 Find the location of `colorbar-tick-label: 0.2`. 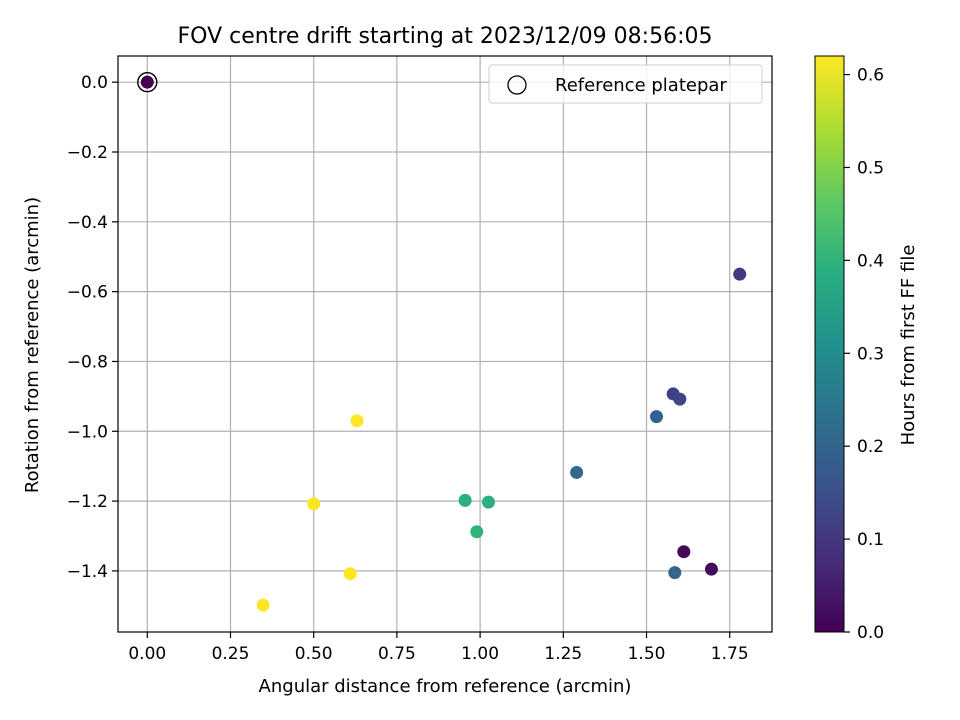

colorbar-tick-label: 0.2 is located at coordinates (870, 447).